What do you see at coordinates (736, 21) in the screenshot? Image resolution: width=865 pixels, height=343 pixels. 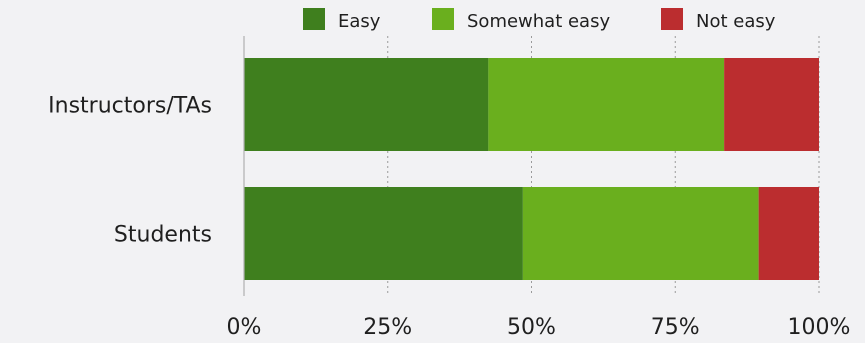 I see `legend-label: Not easy` at bounding box center [736, 21].